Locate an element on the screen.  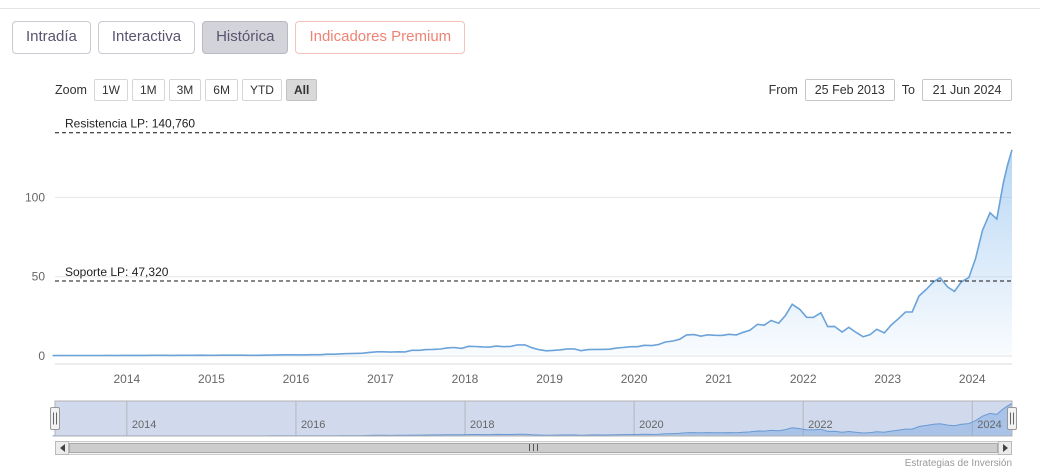
navigator-year-label: 2016 is located at coordinates (313, 425).